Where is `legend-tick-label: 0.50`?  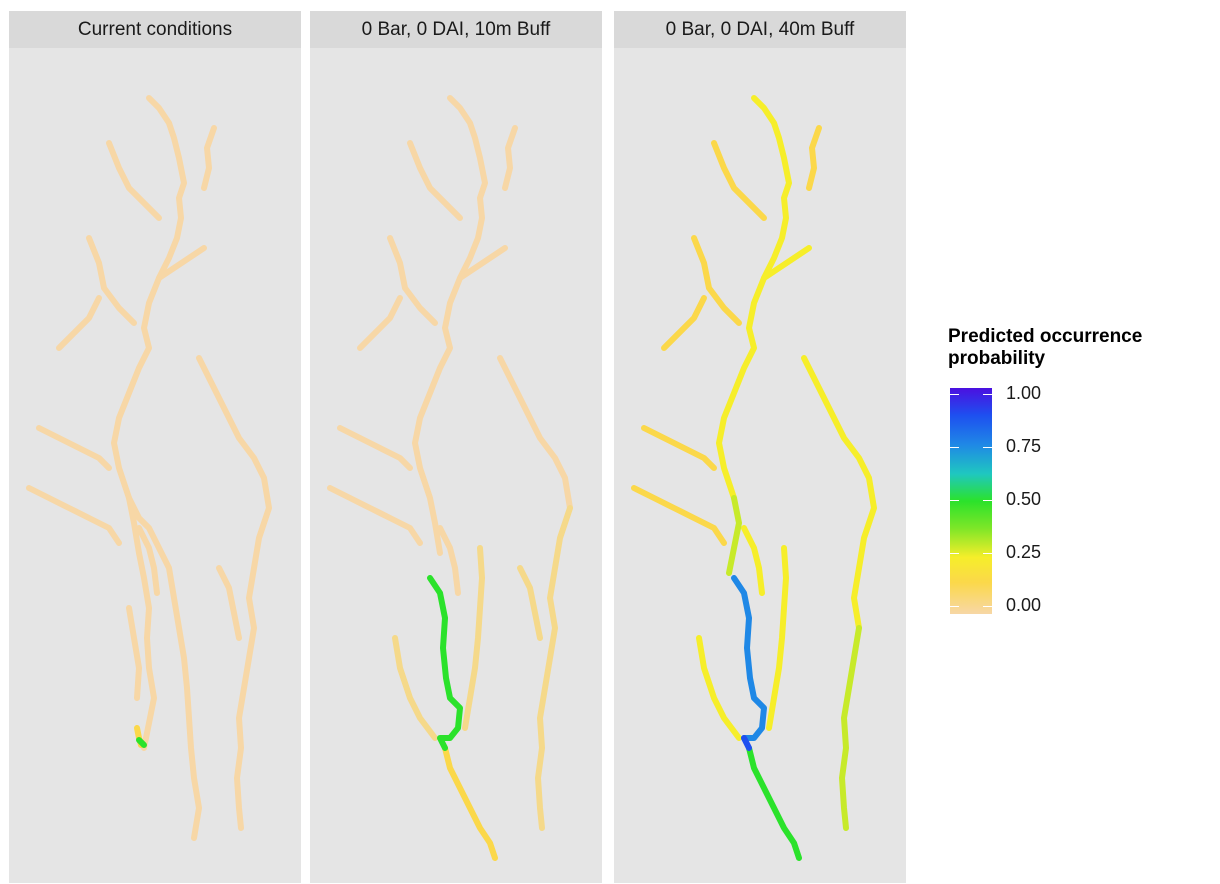
legend-tick-label: 0.50 is located at coordinates (1024, 499).